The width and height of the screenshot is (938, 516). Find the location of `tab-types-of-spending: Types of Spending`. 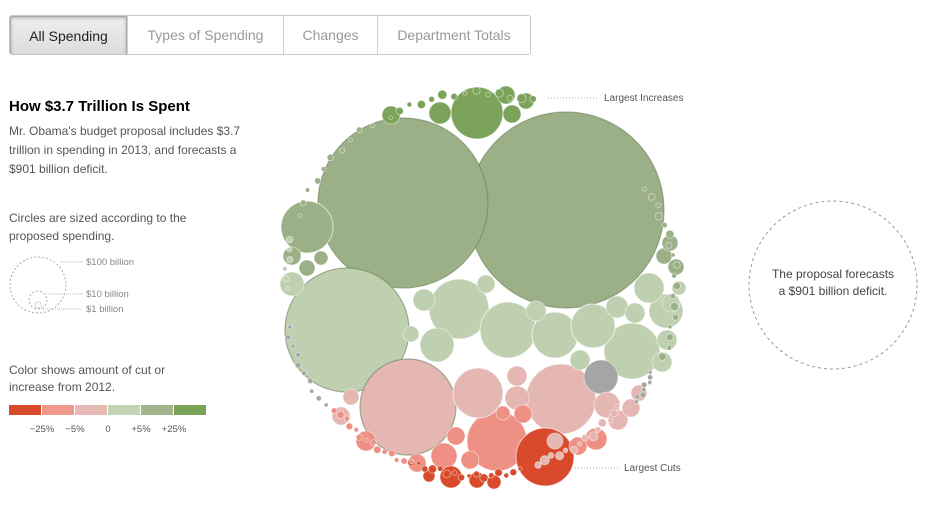

tab-types-of-spending: Types of Spending is located at coordinates (205, 35).